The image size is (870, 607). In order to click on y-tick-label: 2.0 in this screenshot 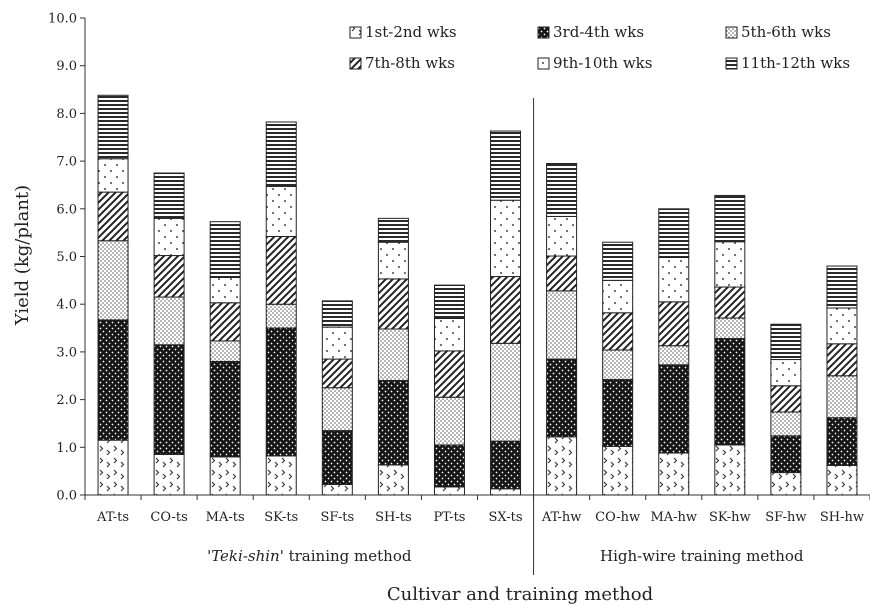, I will do `click(66, 400)`.